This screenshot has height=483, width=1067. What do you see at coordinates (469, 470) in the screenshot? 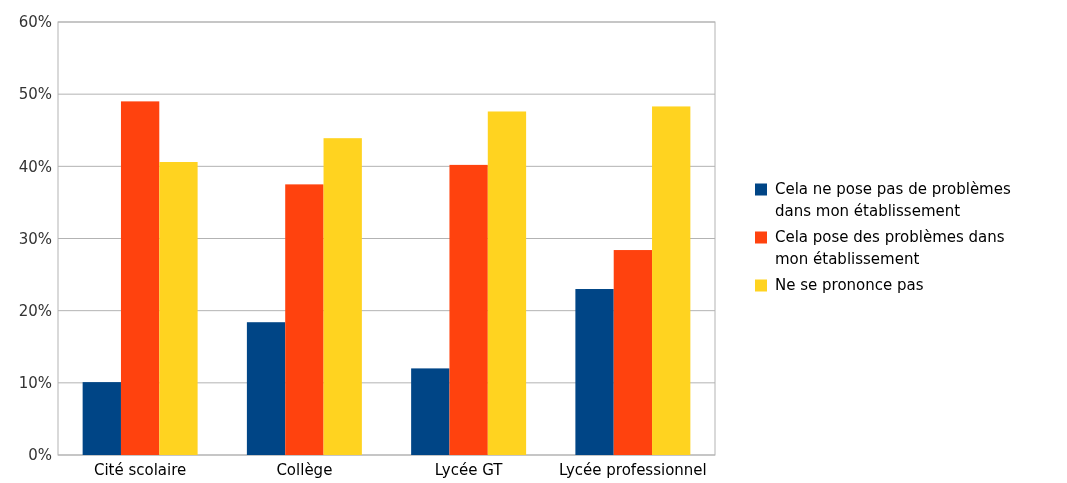
I see `x-tick-label: Lycée GT` at bounding box center [469, 470].